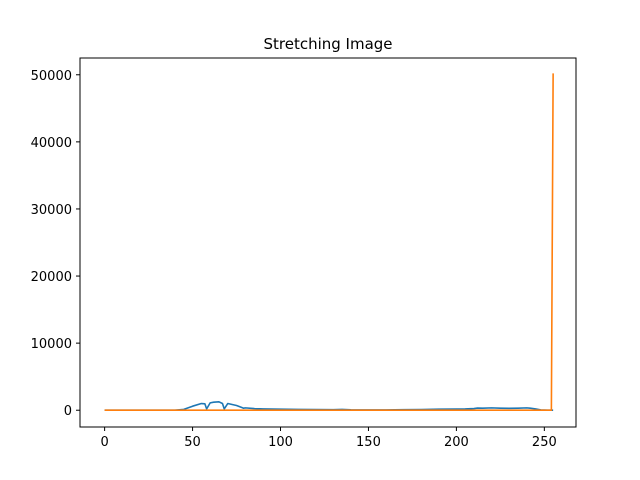 The height and width of the screenshot is (480, 640). What do you see at coordinates (51, 76) in the screenshot?
I see `y-tick-label: 50000` at bounding box center [51, 76].